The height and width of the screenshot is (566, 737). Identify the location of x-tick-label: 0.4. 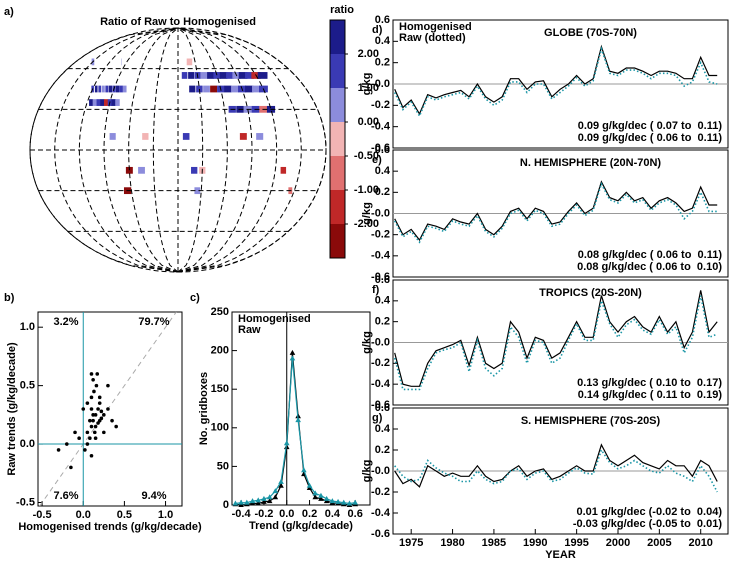
(333, 514).